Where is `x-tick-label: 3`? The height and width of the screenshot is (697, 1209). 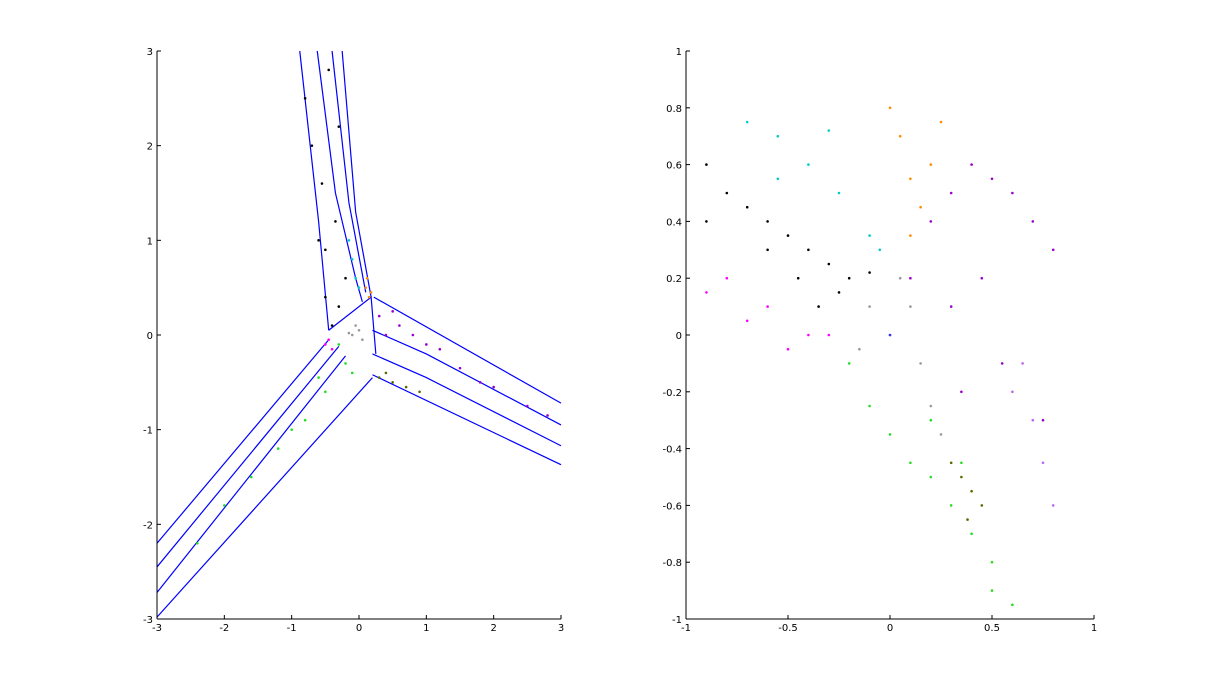
x-tick-label: 3 is located at coordinates (561, 628).